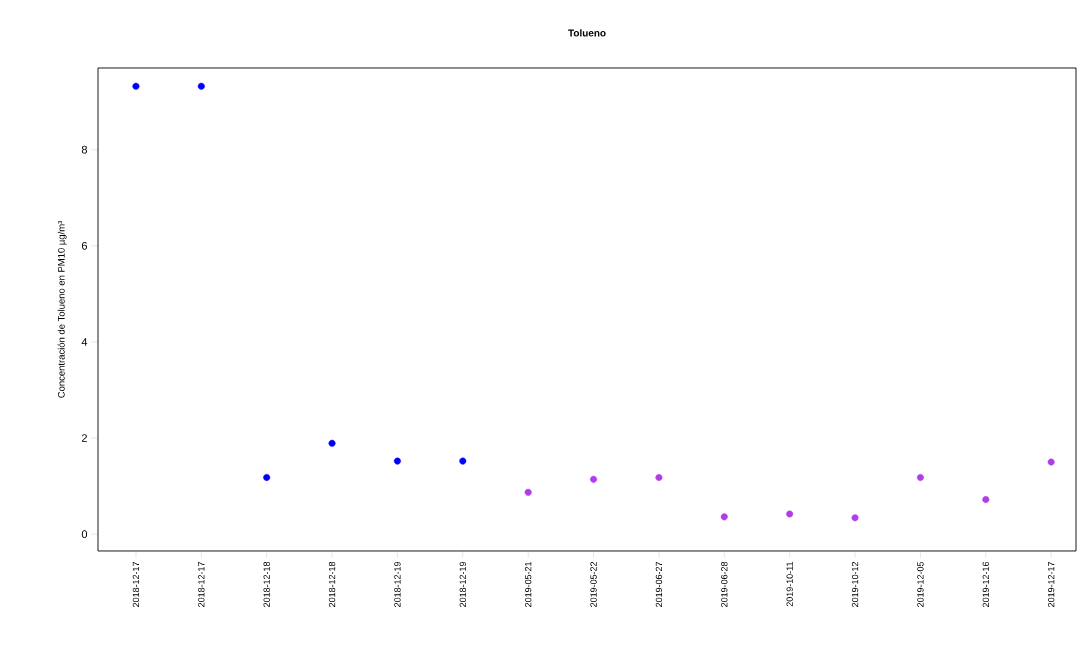  What do you see at coordinates (789, 584) in the screenshot?
I see `x-tick-label: 2019-10-11` at bounding box center [789, 584].